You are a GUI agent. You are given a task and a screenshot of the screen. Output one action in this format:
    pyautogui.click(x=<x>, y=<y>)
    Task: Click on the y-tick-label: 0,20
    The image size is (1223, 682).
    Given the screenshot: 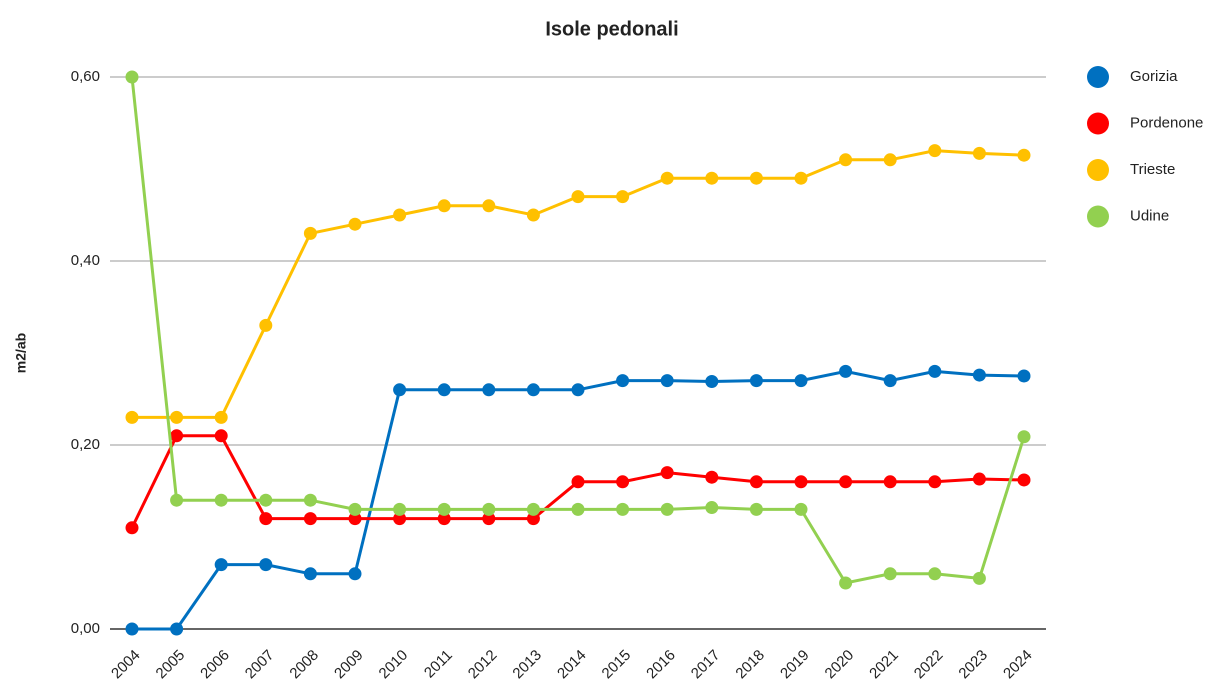 What is the action you would take?
    pyautogui.click(x=85, y=444)
    